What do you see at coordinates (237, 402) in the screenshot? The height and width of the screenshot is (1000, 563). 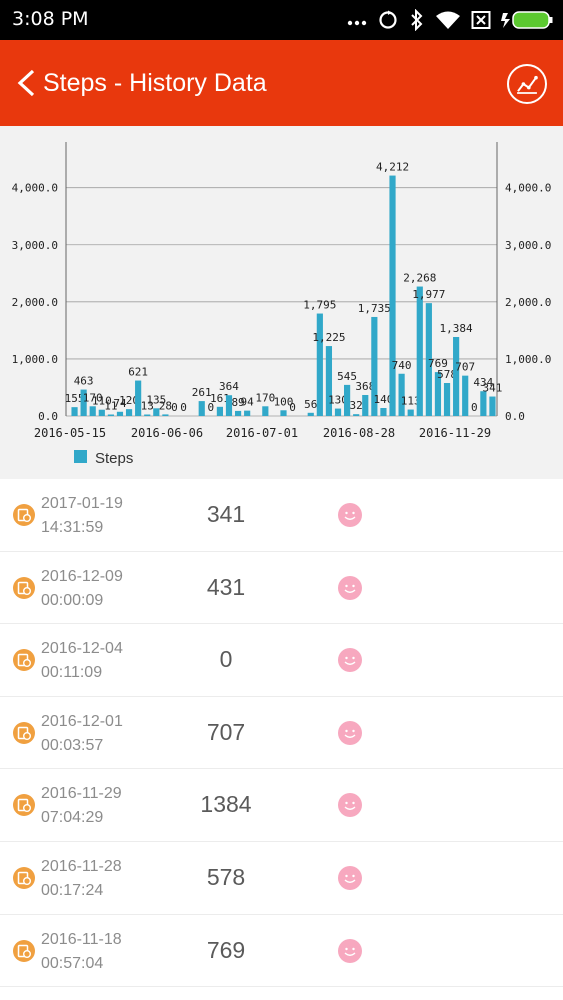 I see `bar-value-label: 89` at bounding box center [237, 402].